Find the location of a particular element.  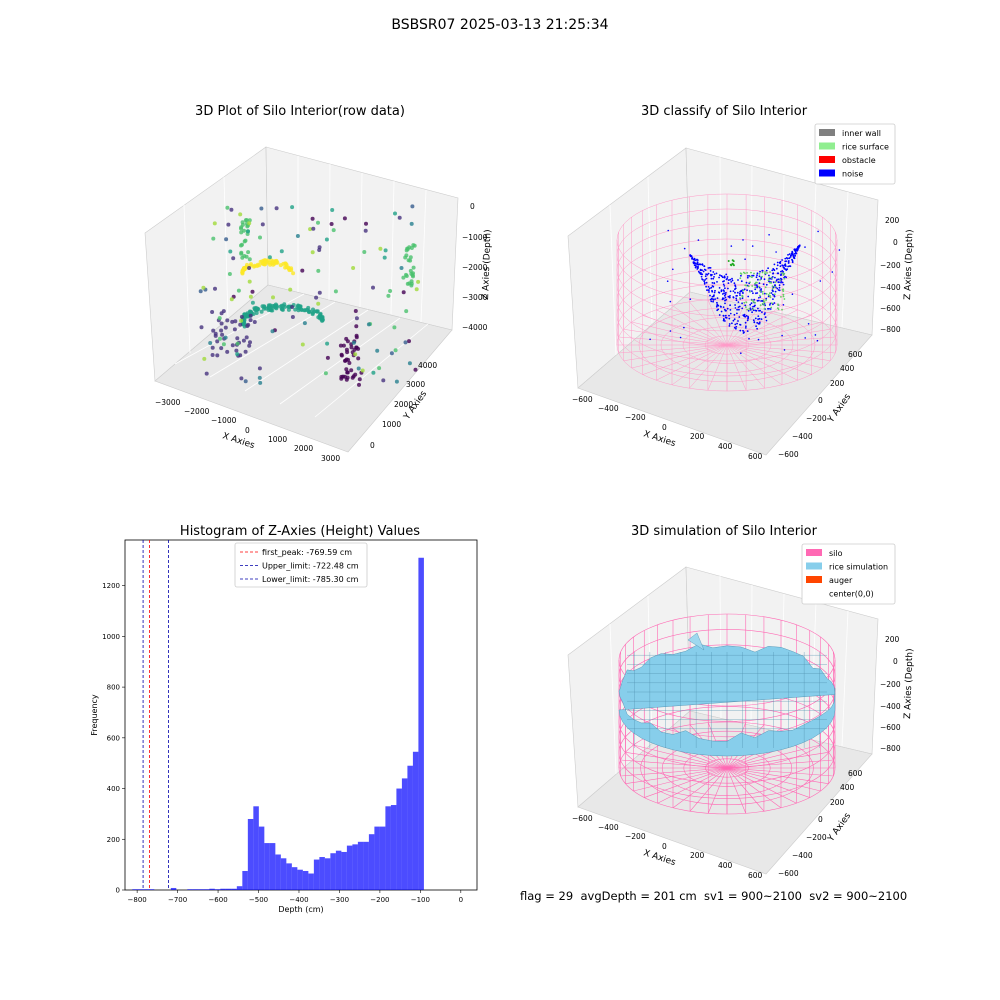

legend-swatch is located at coordinates (827, 132).